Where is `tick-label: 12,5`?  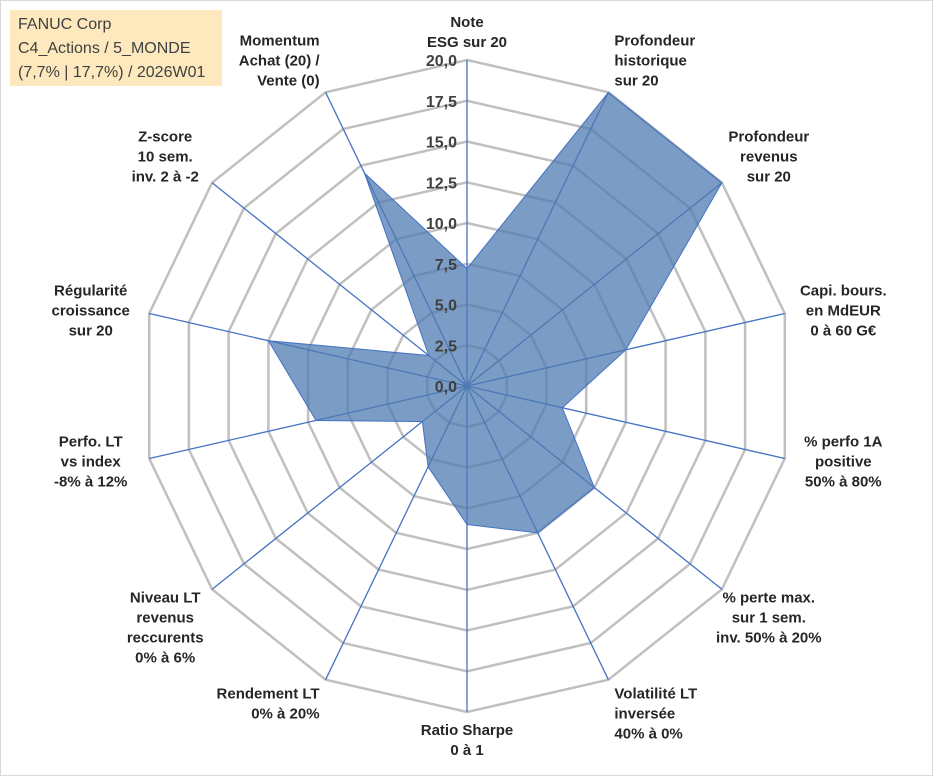
tick-label: 12,5 is located at coordinates (441, 183).